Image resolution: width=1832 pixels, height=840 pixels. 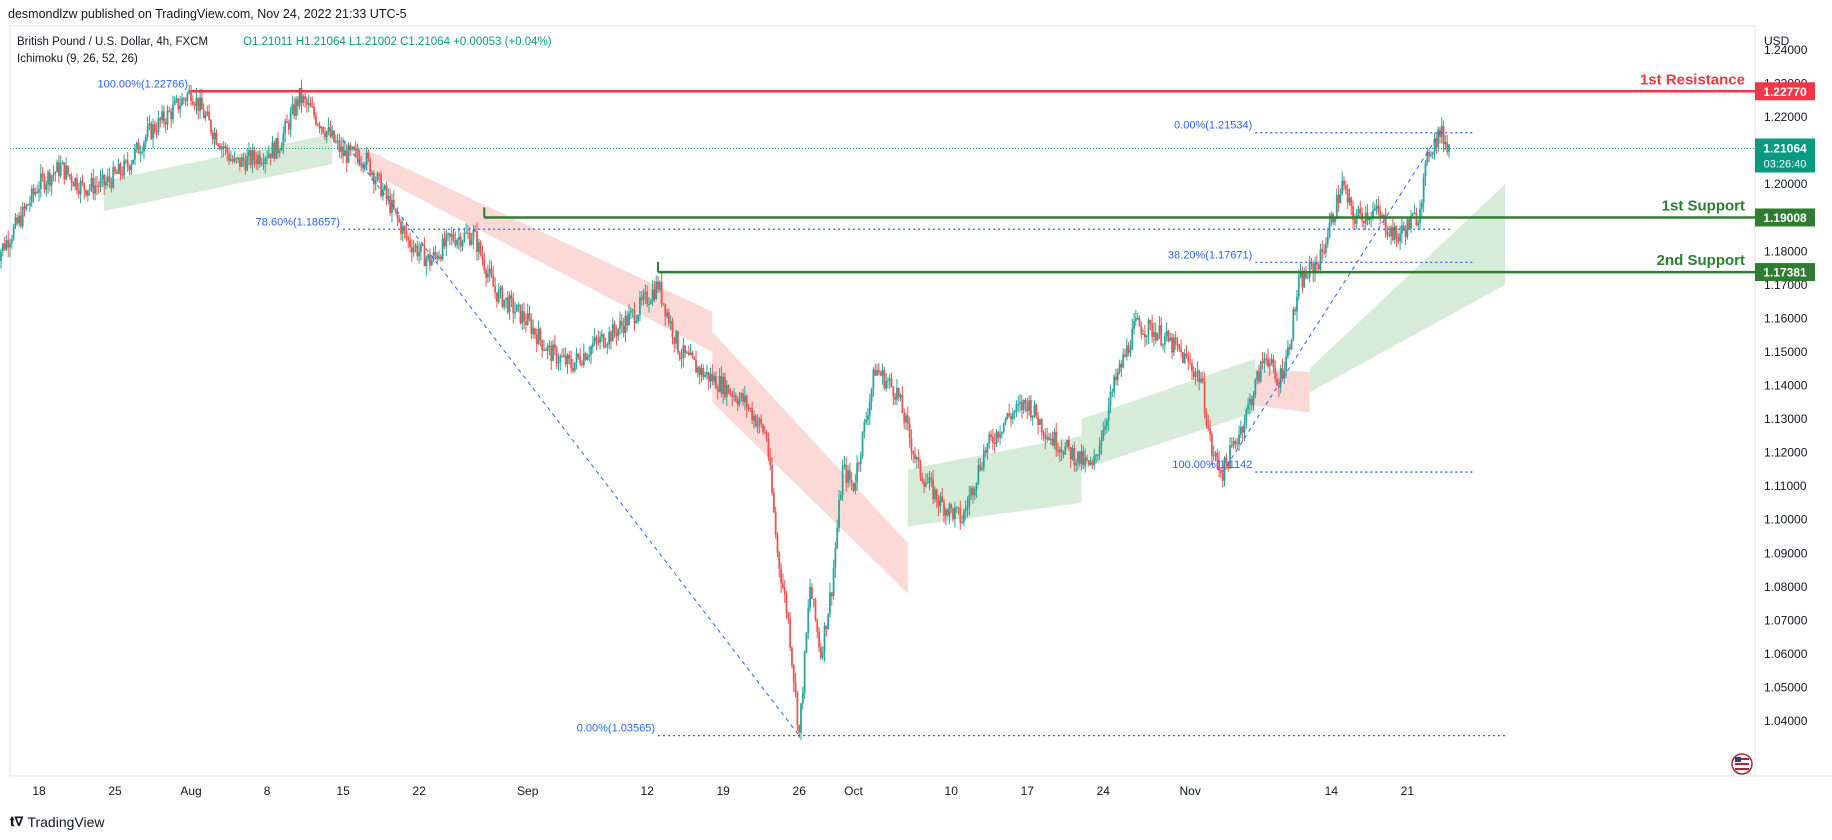 I want to click on y-tick-label: 1.22000, so click(x=1786, y=117).